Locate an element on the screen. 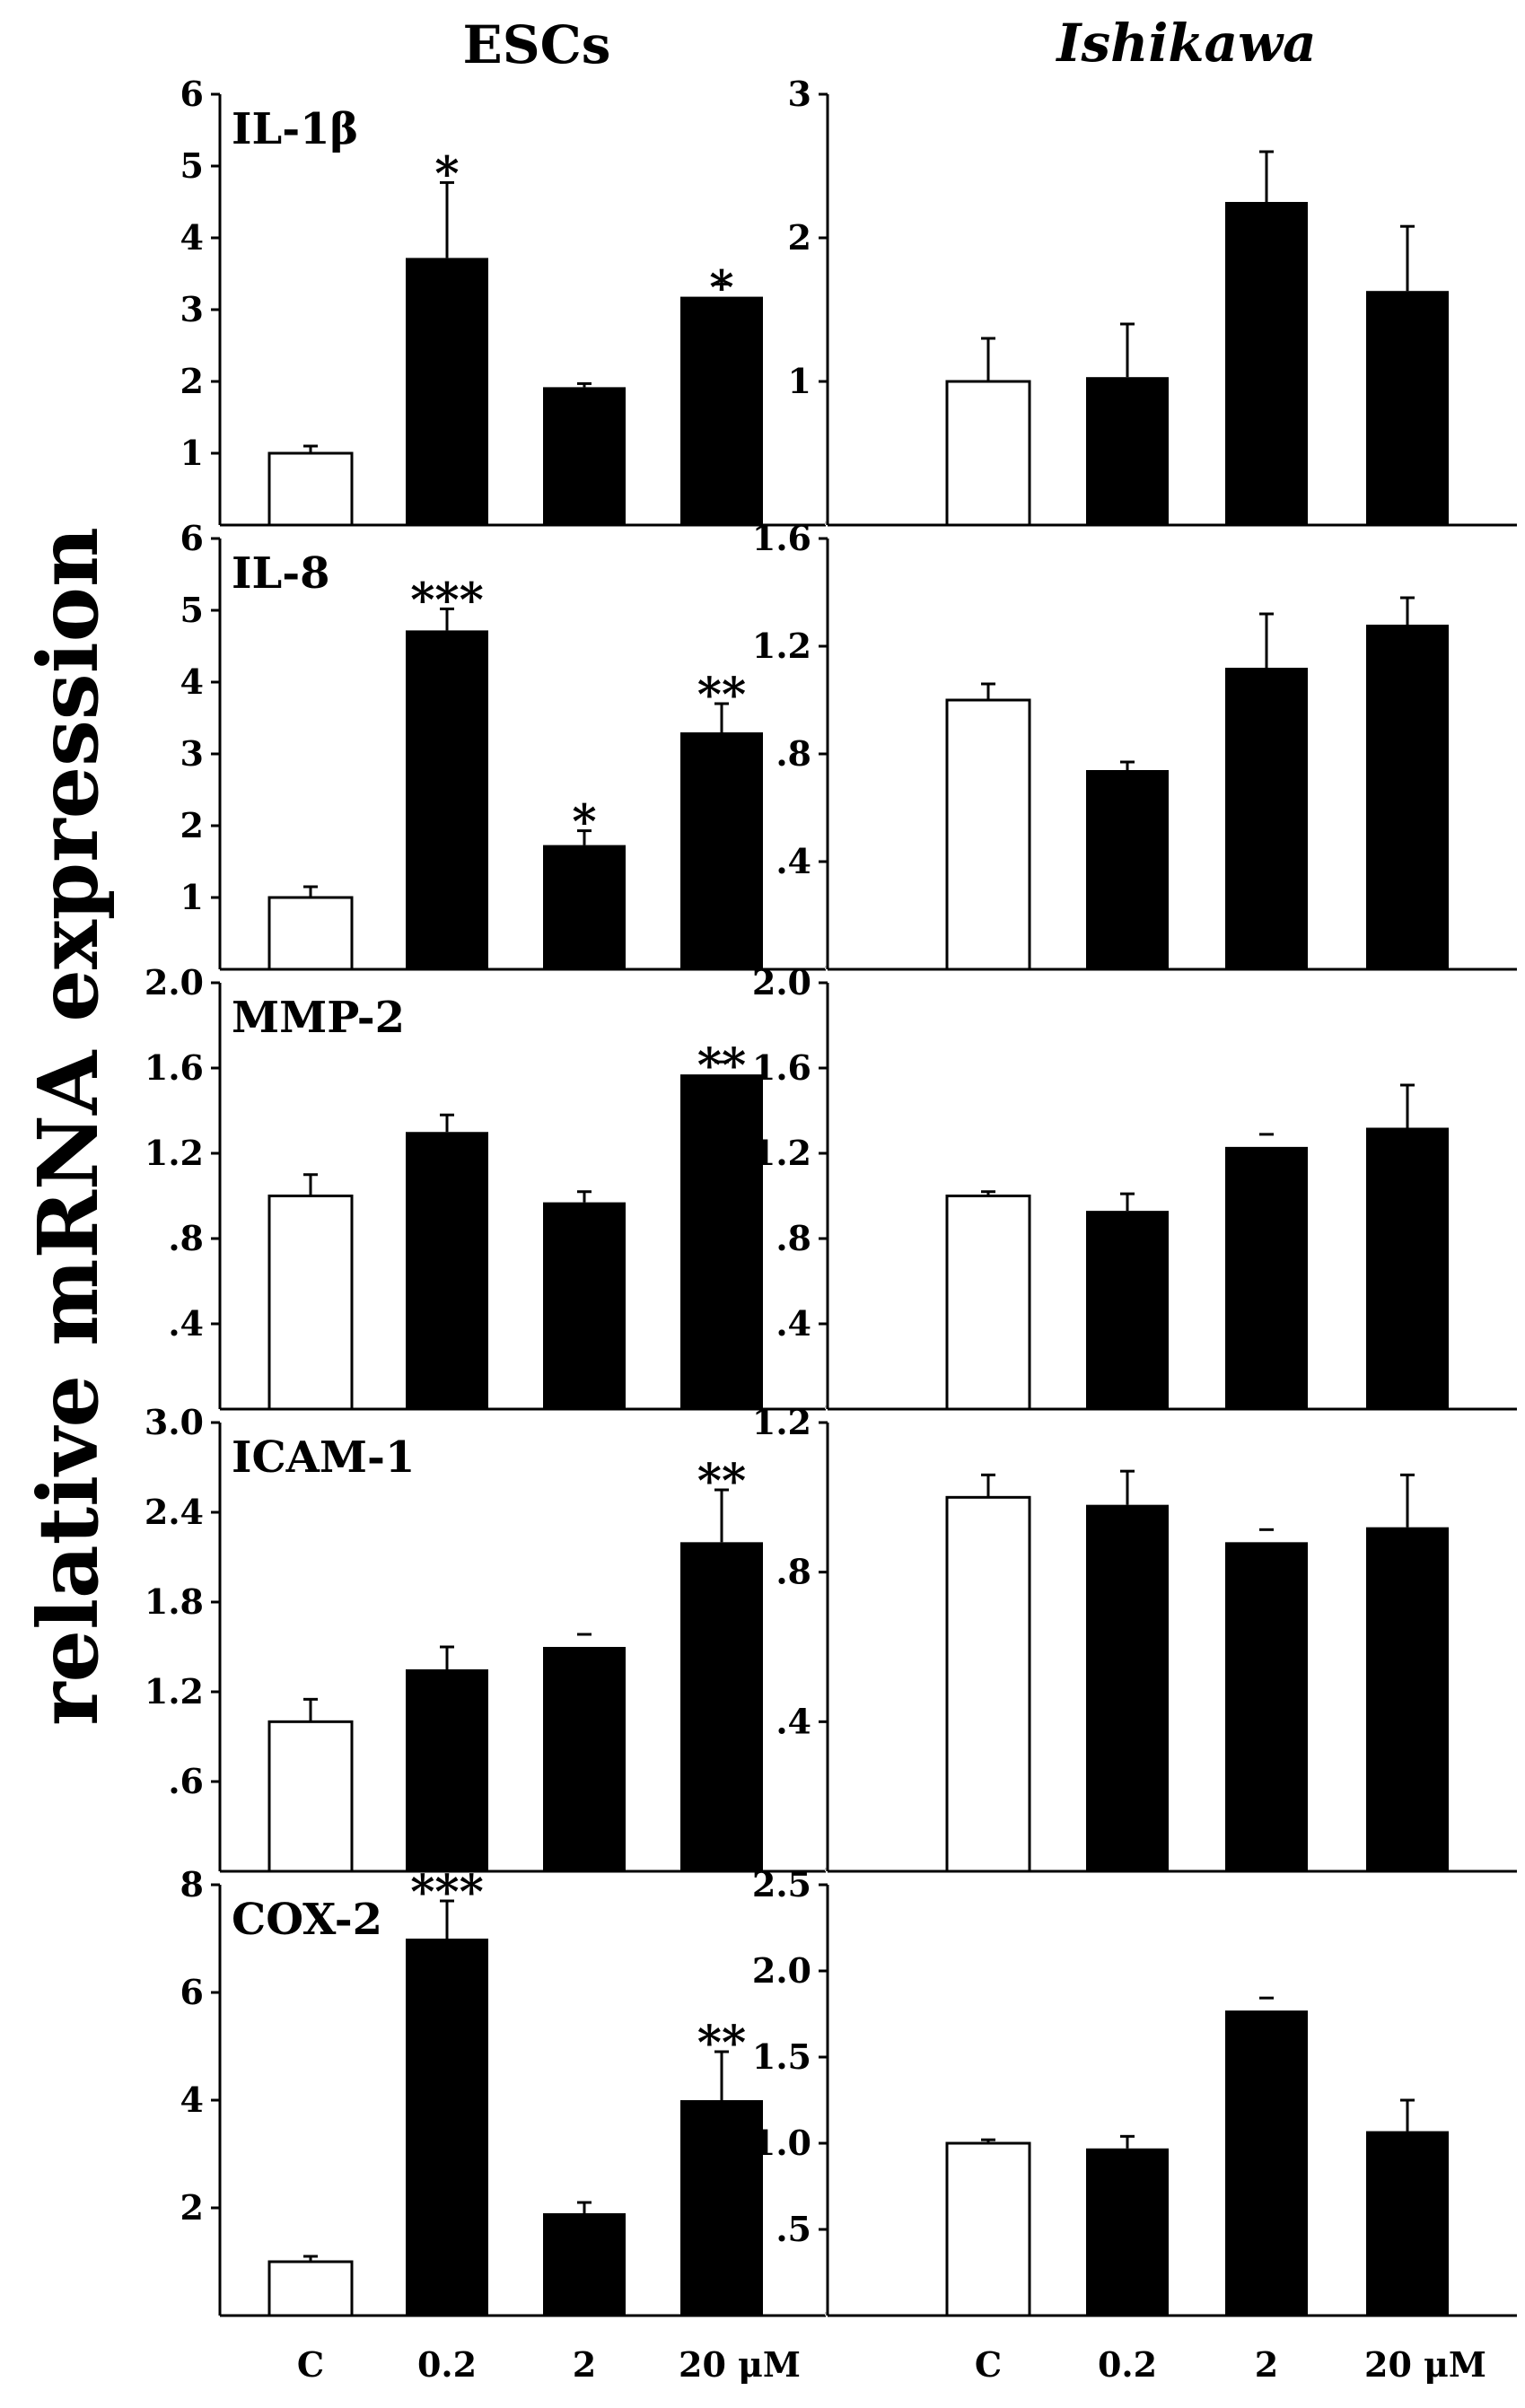 The image size is (1525, 2408). panel-4: .4 .8 1.2 1.6 2.0 MMP-2 ** is located at coordinates (486, 1186).